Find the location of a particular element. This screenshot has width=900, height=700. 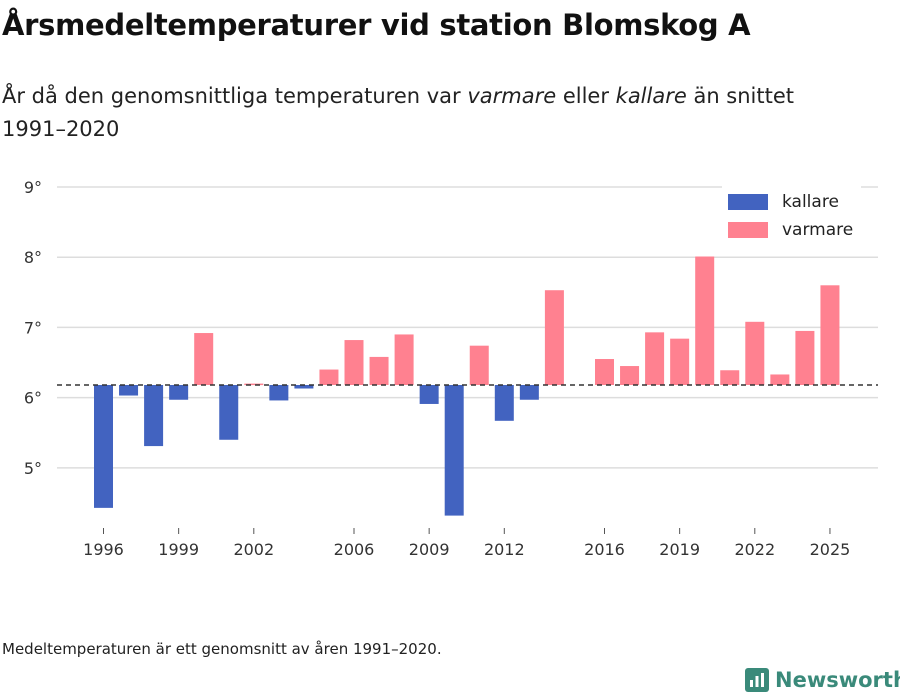

brand-name: Newsworthy is located at coordinates (837, 680).